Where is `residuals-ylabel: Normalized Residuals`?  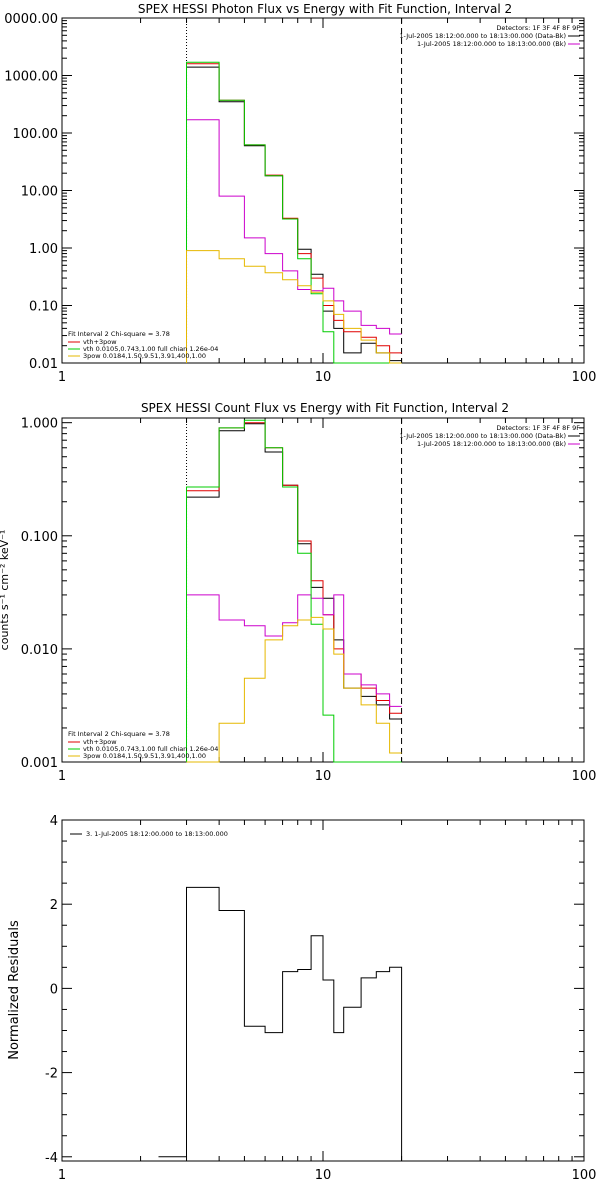
residuals-ylabel: Normalized Residuals is located at coordinates (14, 990).